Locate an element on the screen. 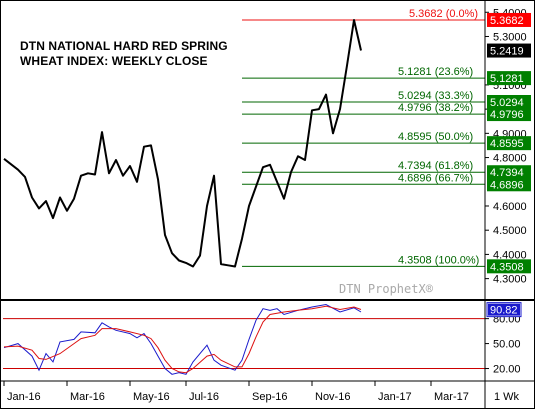 The image size is (535, 409). oscillator-last-value-text: 90.82 is located at coordinates (504, 311).